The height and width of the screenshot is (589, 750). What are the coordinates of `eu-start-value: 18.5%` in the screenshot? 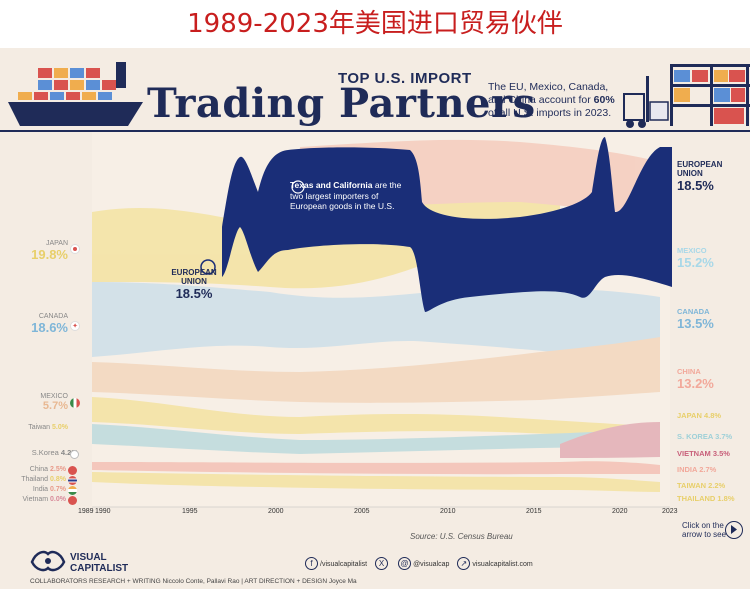 It's located at (194, 293).